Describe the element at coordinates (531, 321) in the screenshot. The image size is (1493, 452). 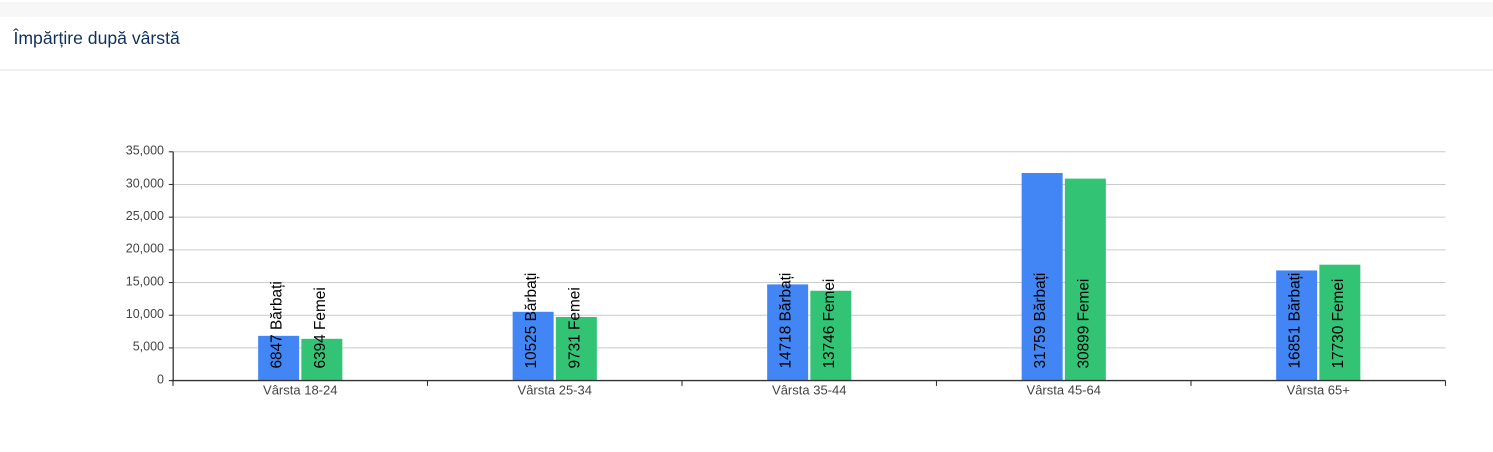
I see `svg-text: 10525 Bărbați` at that location.